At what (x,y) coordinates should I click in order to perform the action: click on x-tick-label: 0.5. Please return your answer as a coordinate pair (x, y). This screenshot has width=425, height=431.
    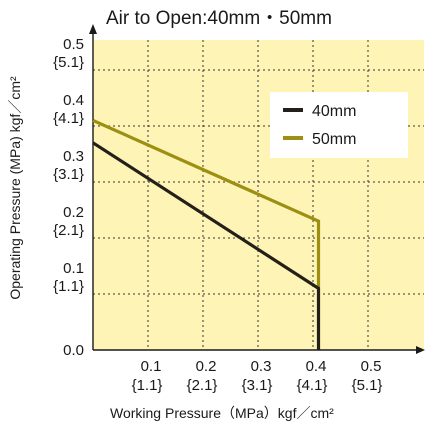
    Looking at the image, I should click on (371, 366).